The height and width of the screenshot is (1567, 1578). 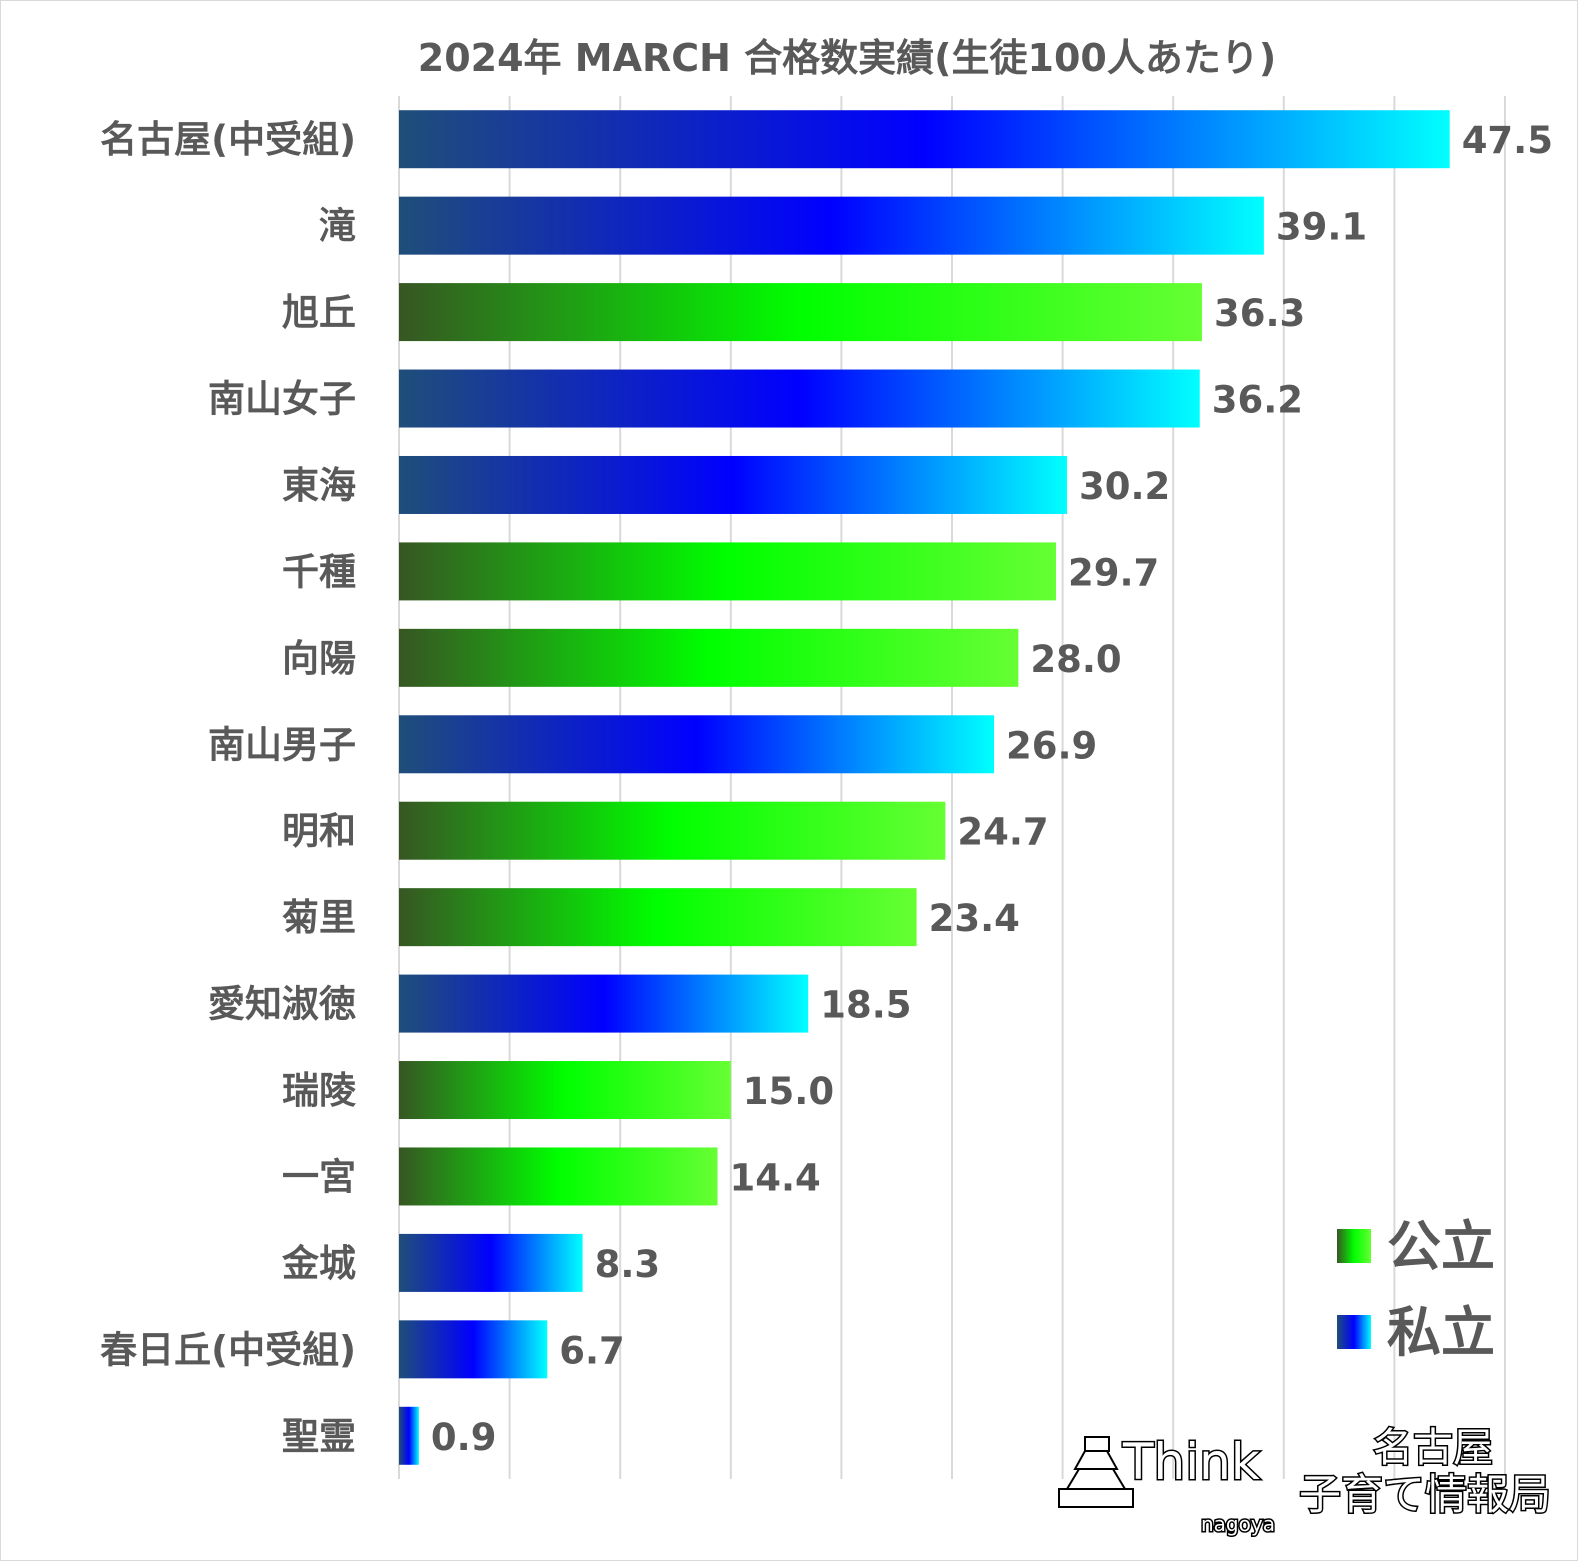 What do you see at coordinates (337, 226) in the screenshot?
I see `category-label: 滝` at bounding box center [337, 226].